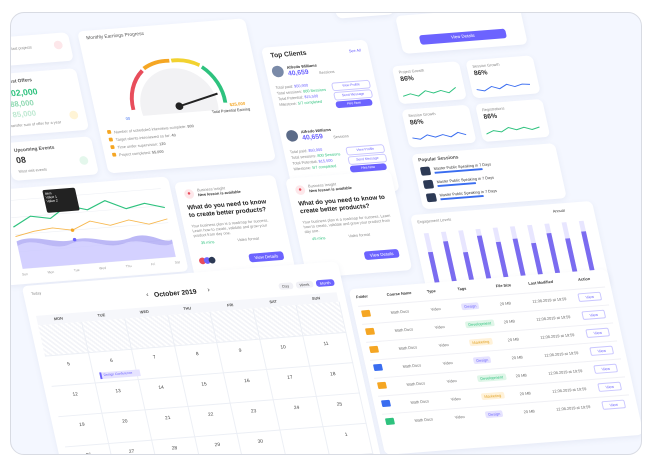 This screenshot has height=465, width=650. I want to click on client-line-value: 800 Sessions, so click(314, 90).